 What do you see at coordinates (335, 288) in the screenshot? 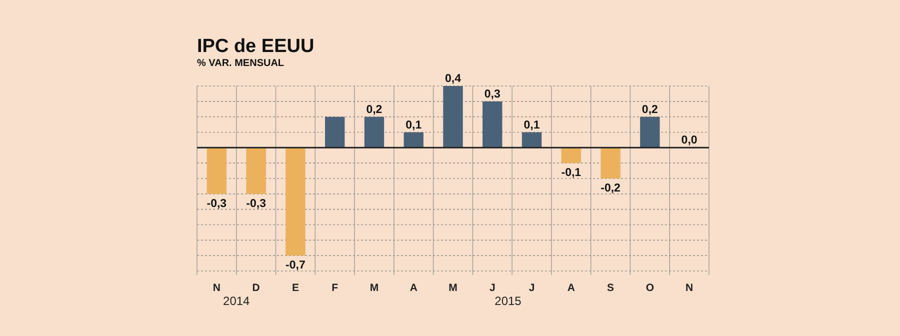
I see `x-tick-label: F` at bounding box center [335, 288].